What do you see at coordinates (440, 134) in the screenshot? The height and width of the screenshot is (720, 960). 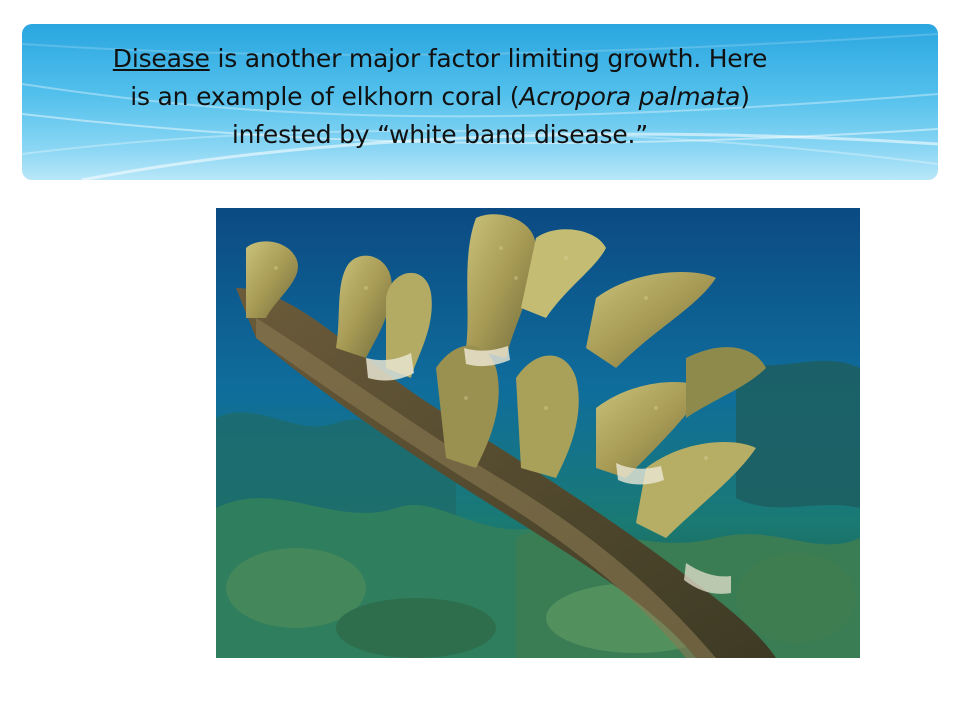 I see `title-line-3: infested by “white band disease.”` at bounding box center [440, 134].